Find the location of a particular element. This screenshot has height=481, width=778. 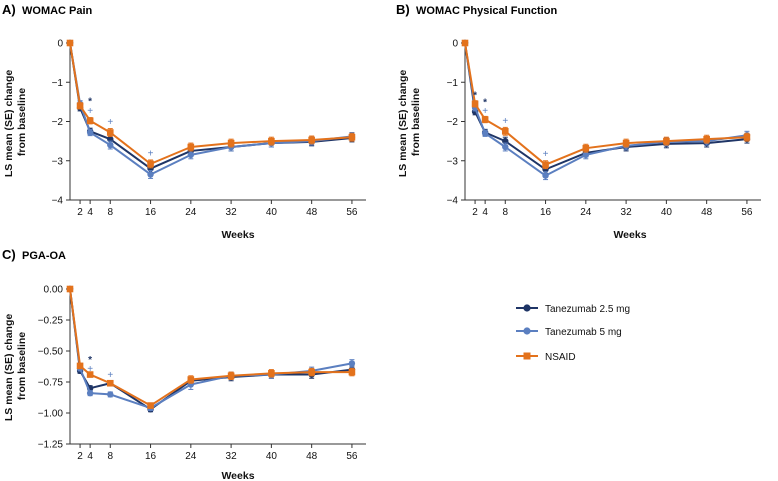

panel-c-xtick-label: 48 is located at coordinates (312, 456).